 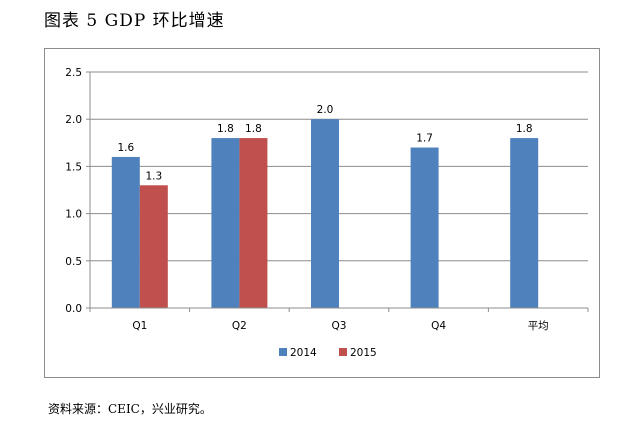 I want to click on x-tick-label: Q2, so click(x=239, y=326).